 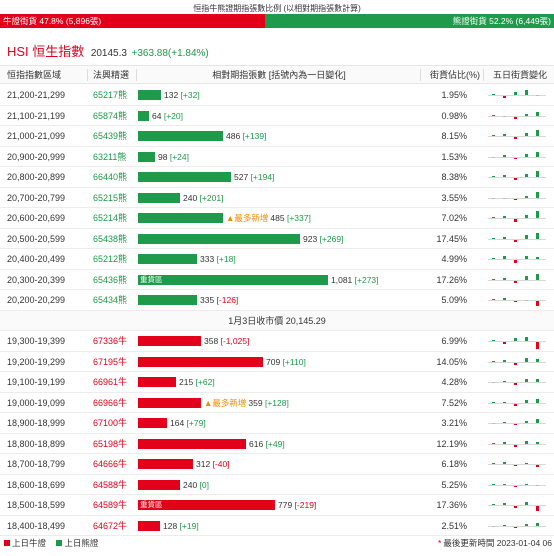 I want to click on warrant-code-link: 63211熊, so click(x=110, y=156).